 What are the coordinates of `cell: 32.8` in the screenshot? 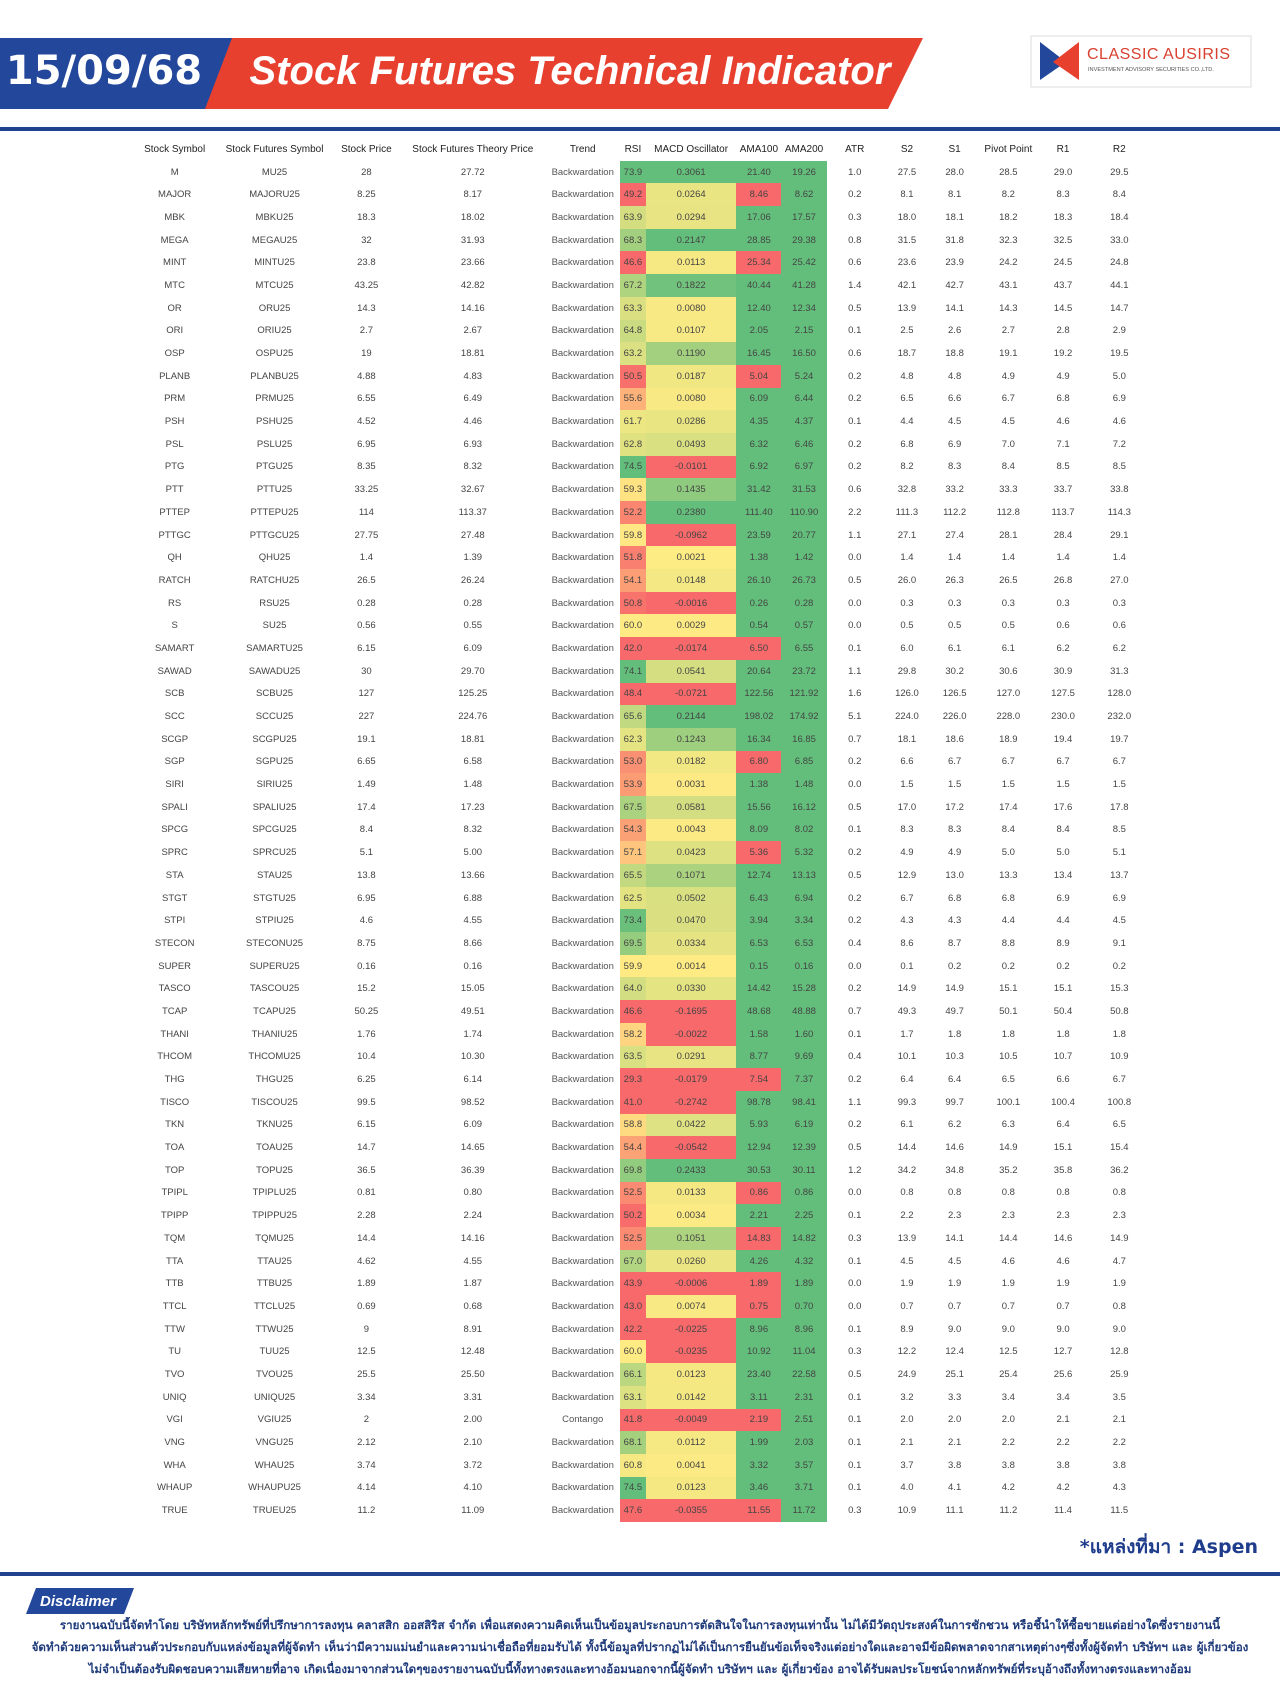 It's located at (907, 490).